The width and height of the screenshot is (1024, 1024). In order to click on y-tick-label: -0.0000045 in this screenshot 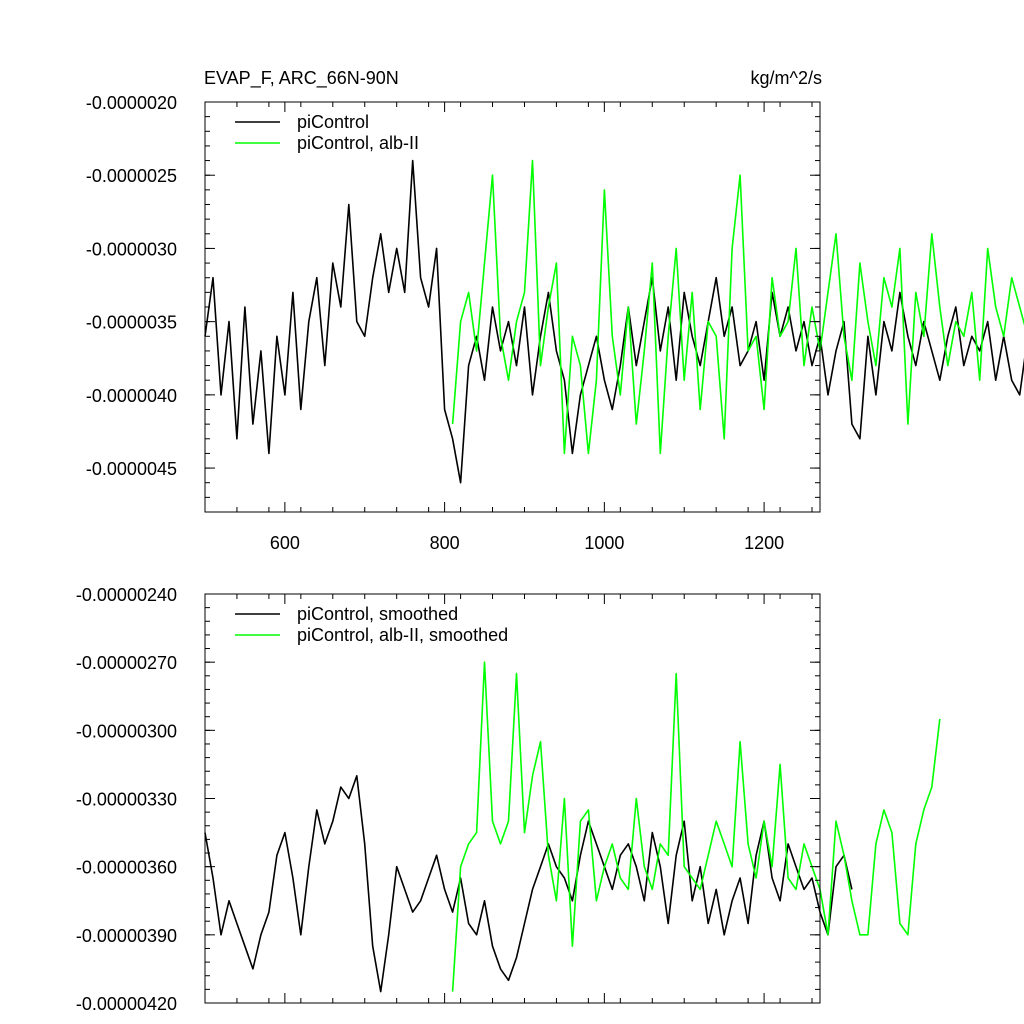, I will do `click(131, 469)`.